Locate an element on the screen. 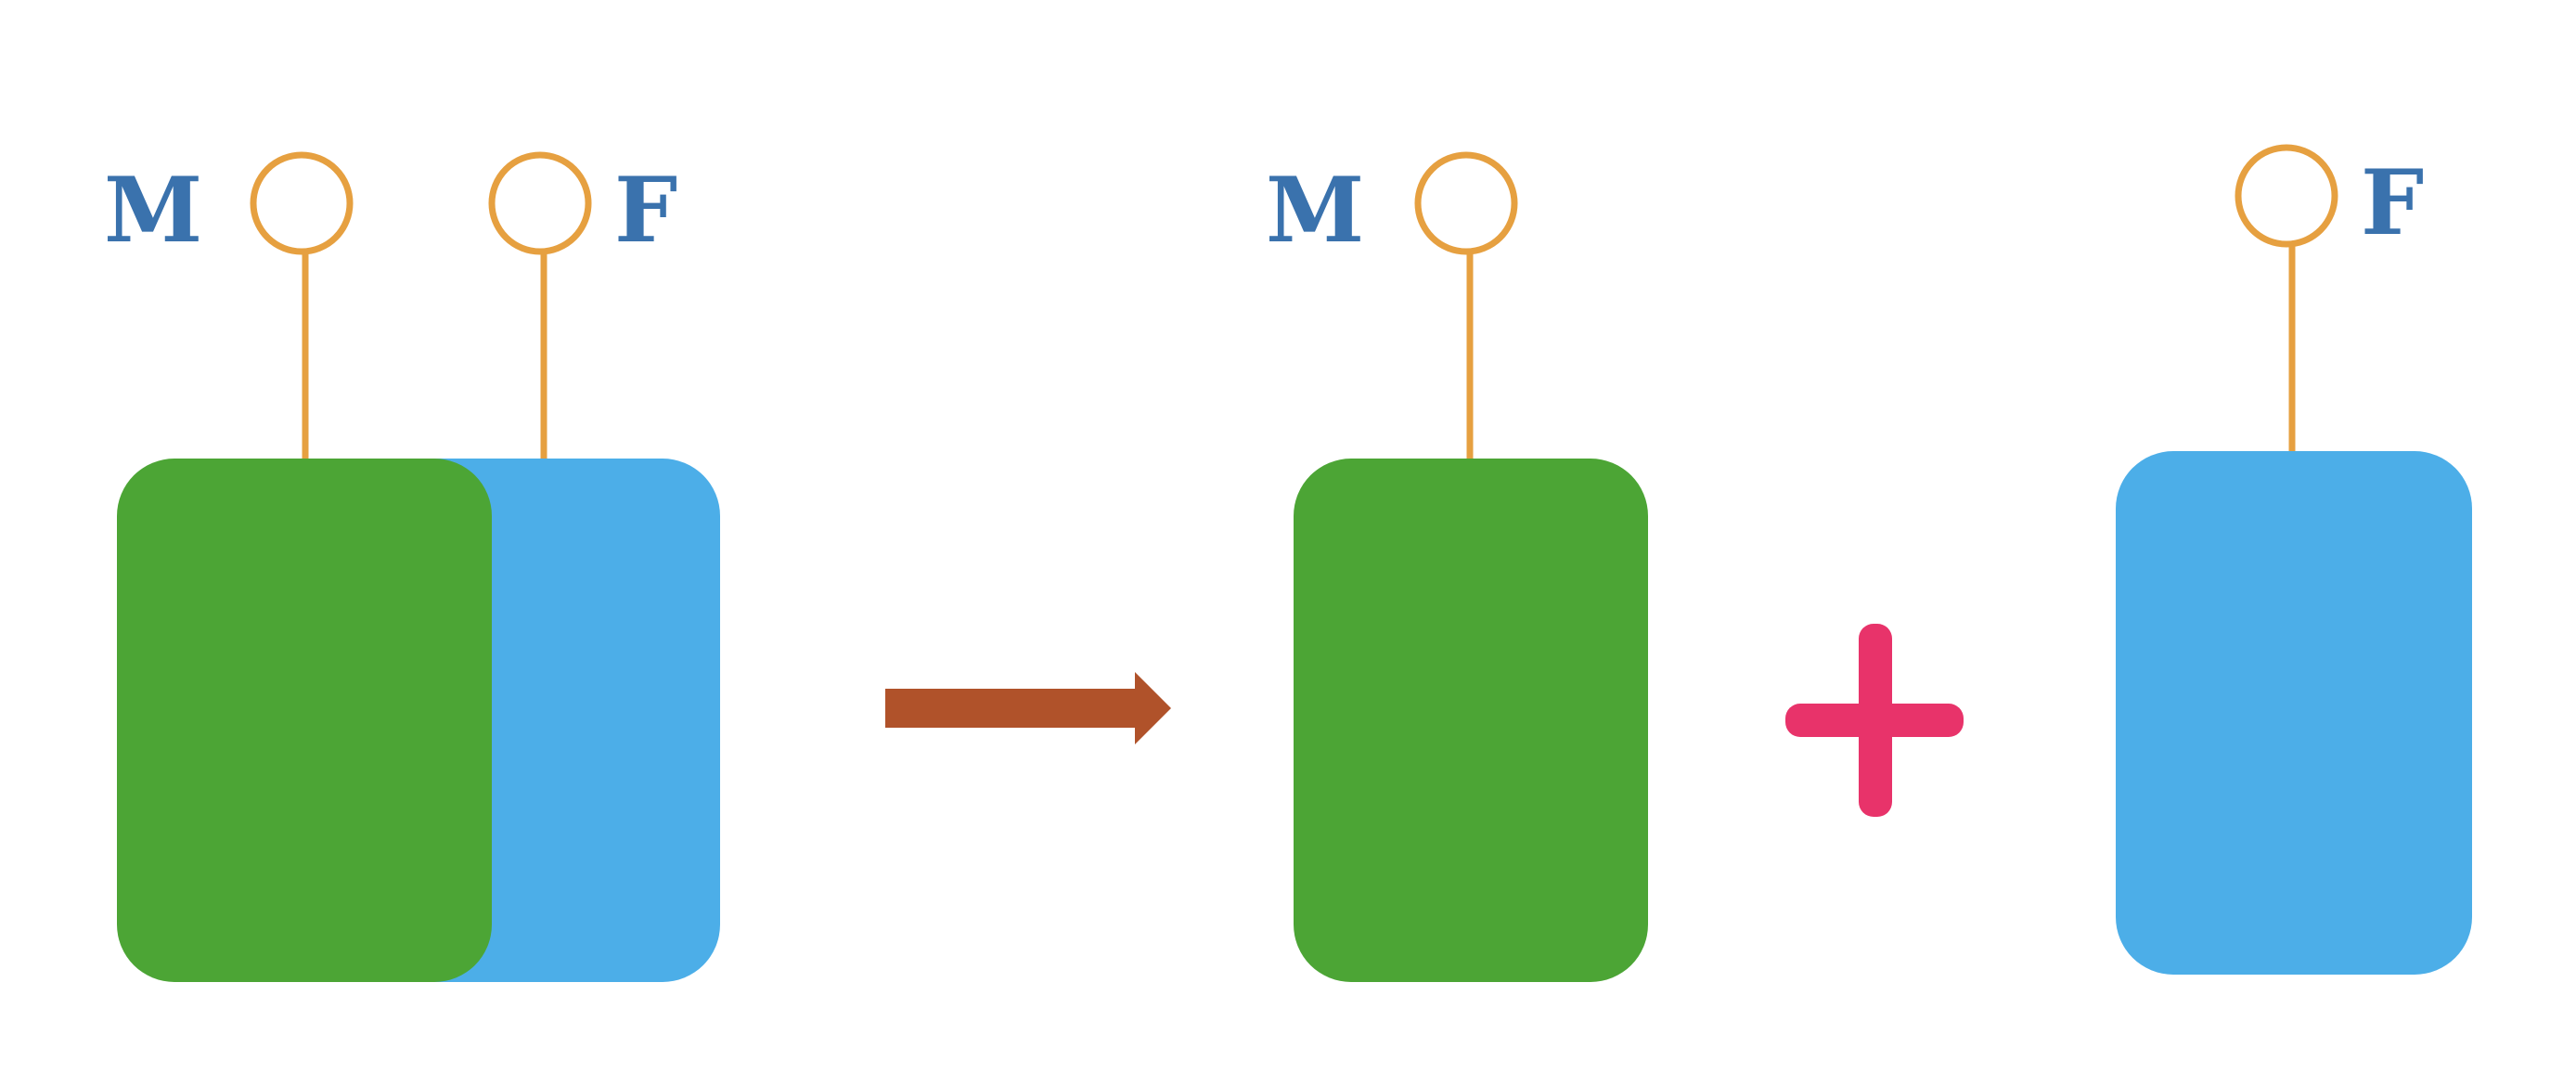 This screenshot has width=2576, height=1073. arrow-right-icon is located at coordinates (1028, 708).